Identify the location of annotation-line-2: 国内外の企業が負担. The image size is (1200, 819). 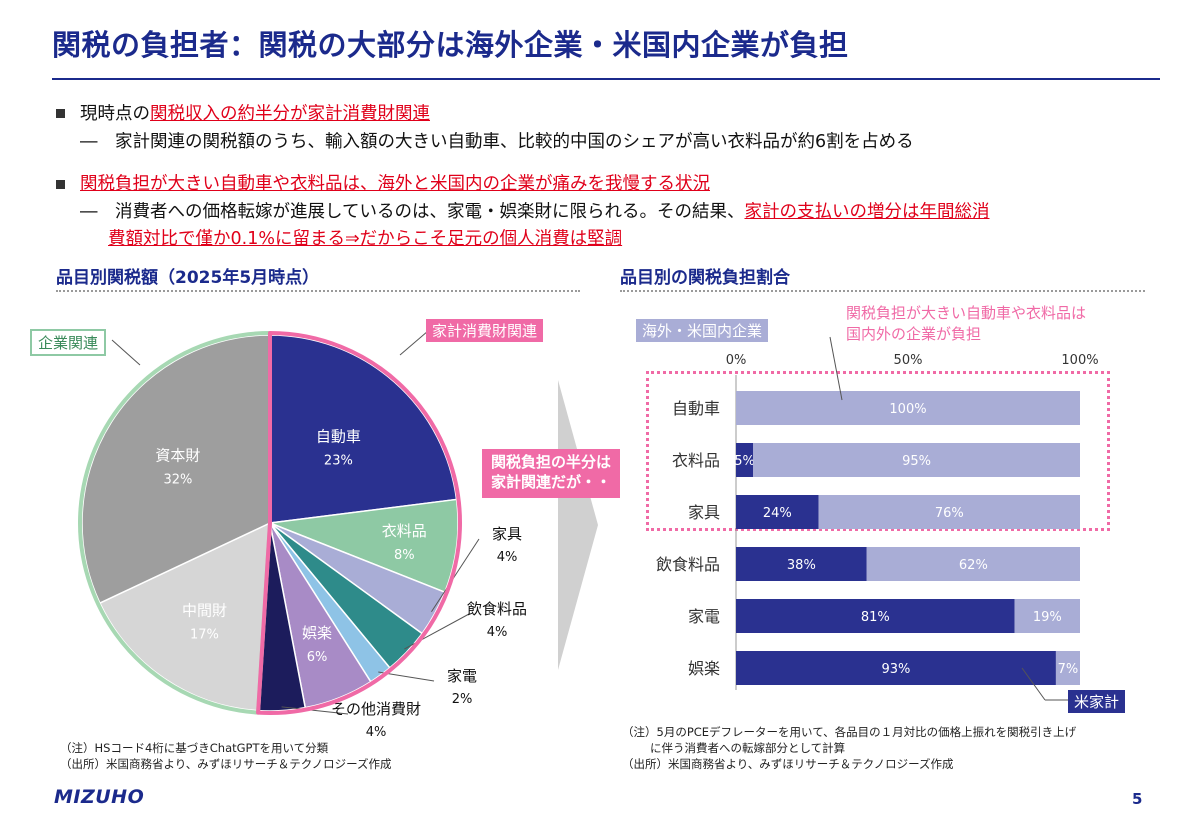
(914, 334).